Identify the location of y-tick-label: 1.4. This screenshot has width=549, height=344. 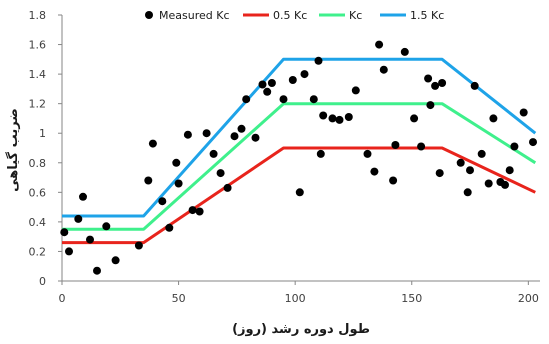
(38, 74).